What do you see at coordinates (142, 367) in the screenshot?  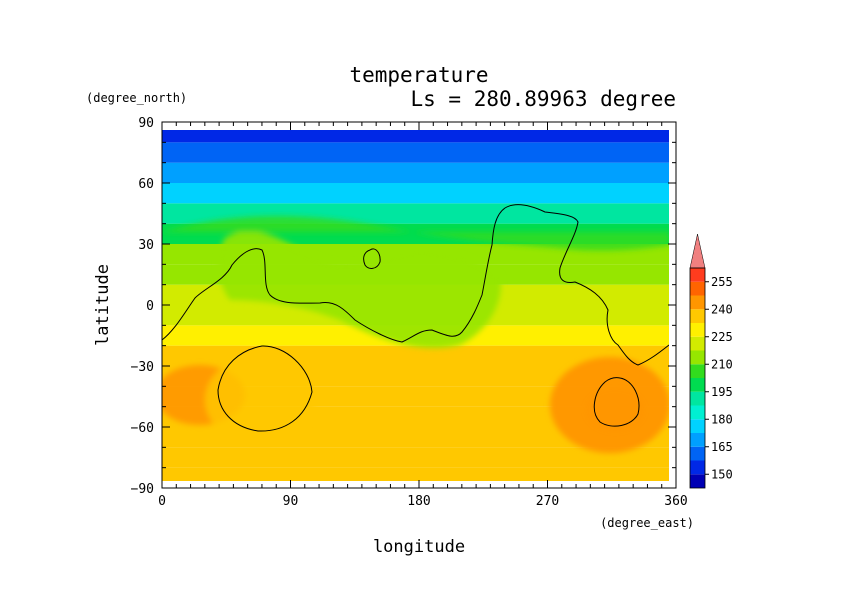 I see `y-tick-label: −30` at bounding box center [142, 367].